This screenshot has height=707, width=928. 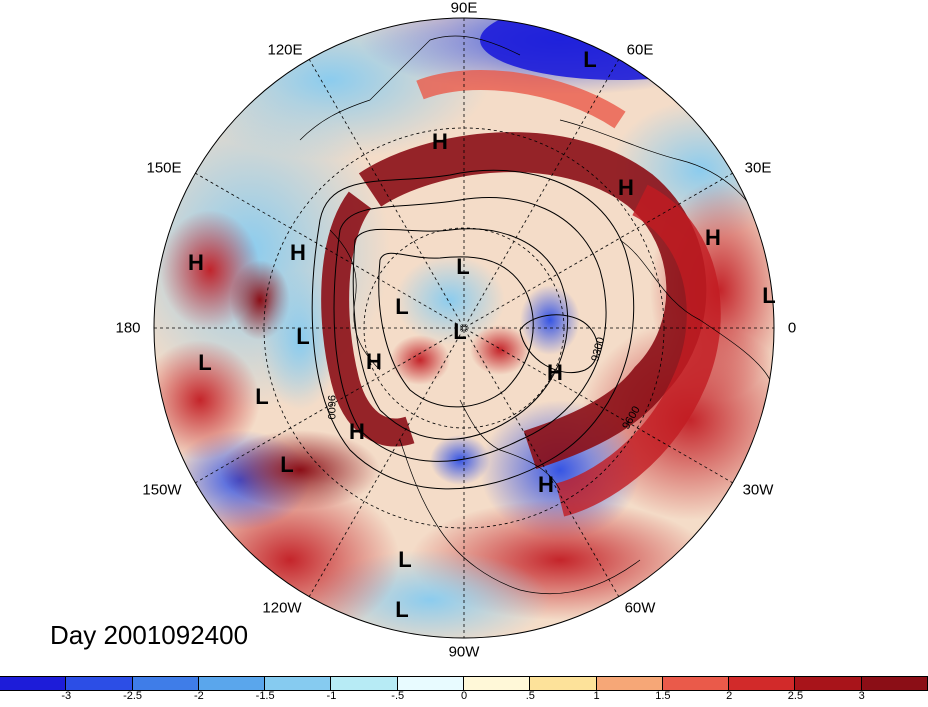 What do you see at coordinates (640, 608) in the screenshot?
I see `longitude-label: 60W` at bounding box center [640, 608].